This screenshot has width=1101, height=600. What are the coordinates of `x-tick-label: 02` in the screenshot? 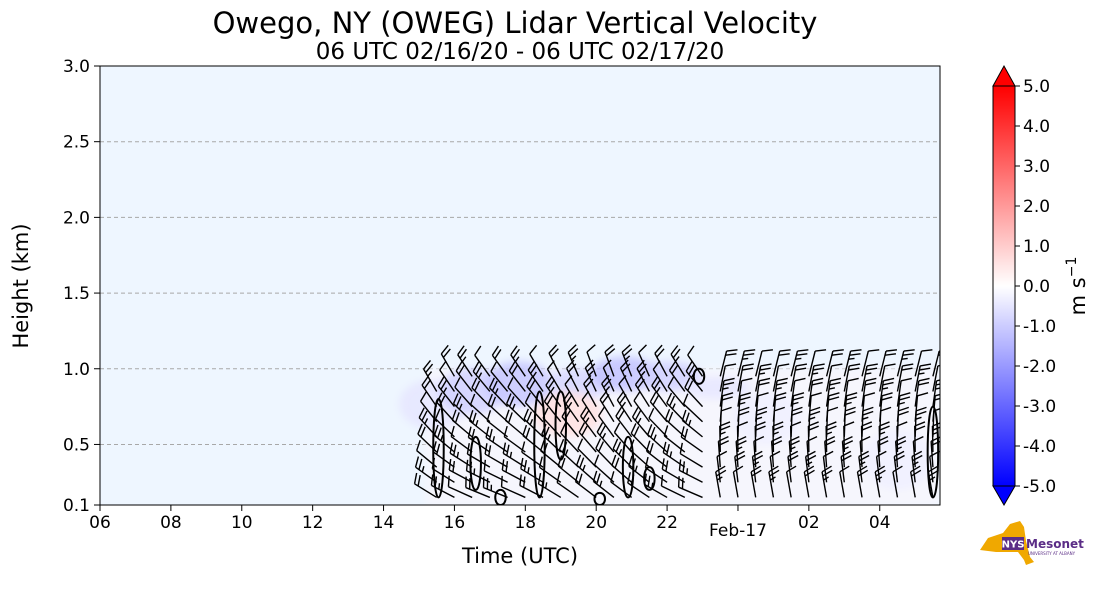 It's located at (809, 523).